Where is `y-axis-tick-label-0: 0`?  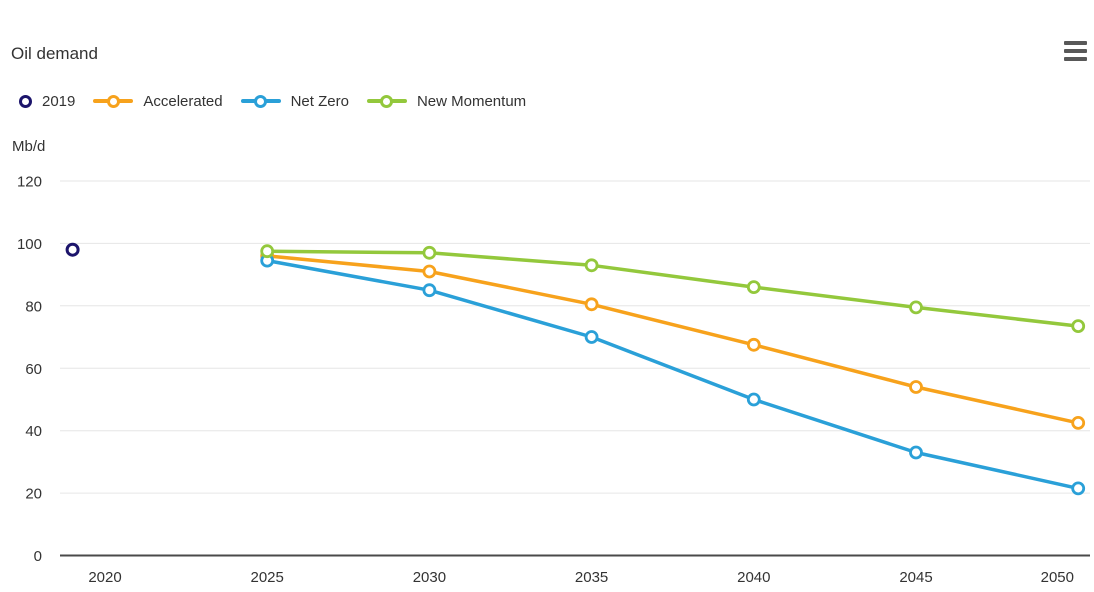 y-axis-tick-label-0: 0 is located at coordinates (38, 556).